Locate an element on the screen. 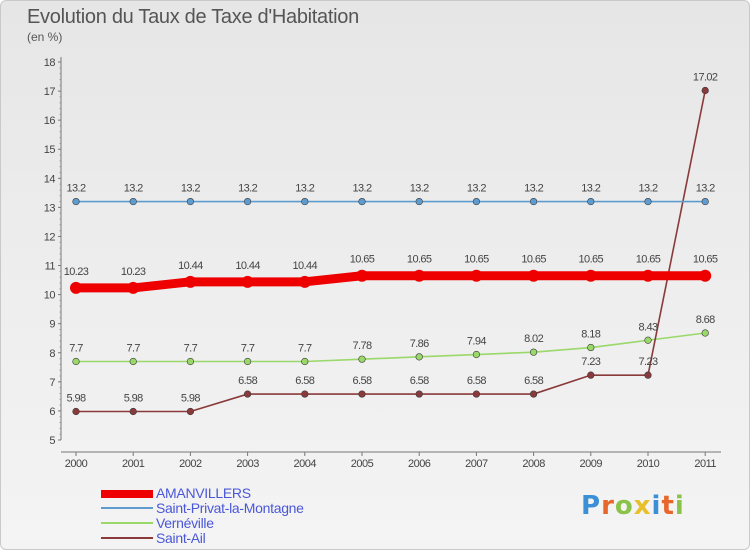 This screenshot has height=550, width=750. y-tick-label: 17 is located at coordinates (50, 92).